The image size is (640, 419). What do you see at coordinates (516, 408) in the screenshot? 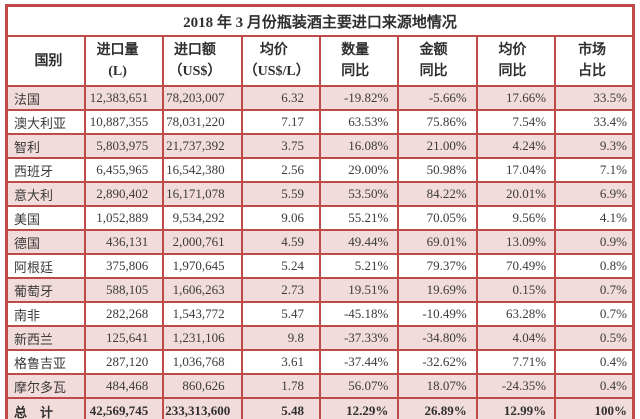
I see `value-cell: 12.99%` at bounding box center [516, 408].